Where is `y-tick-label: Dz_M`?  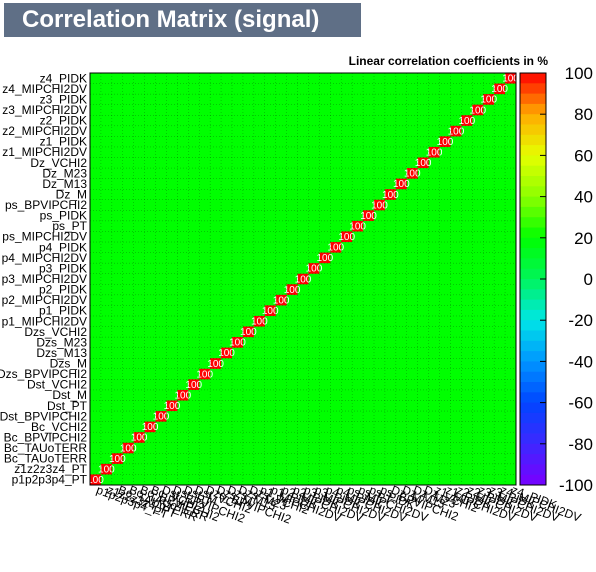 y-tick-label: Dz_M is located at coordinates (71, 194).